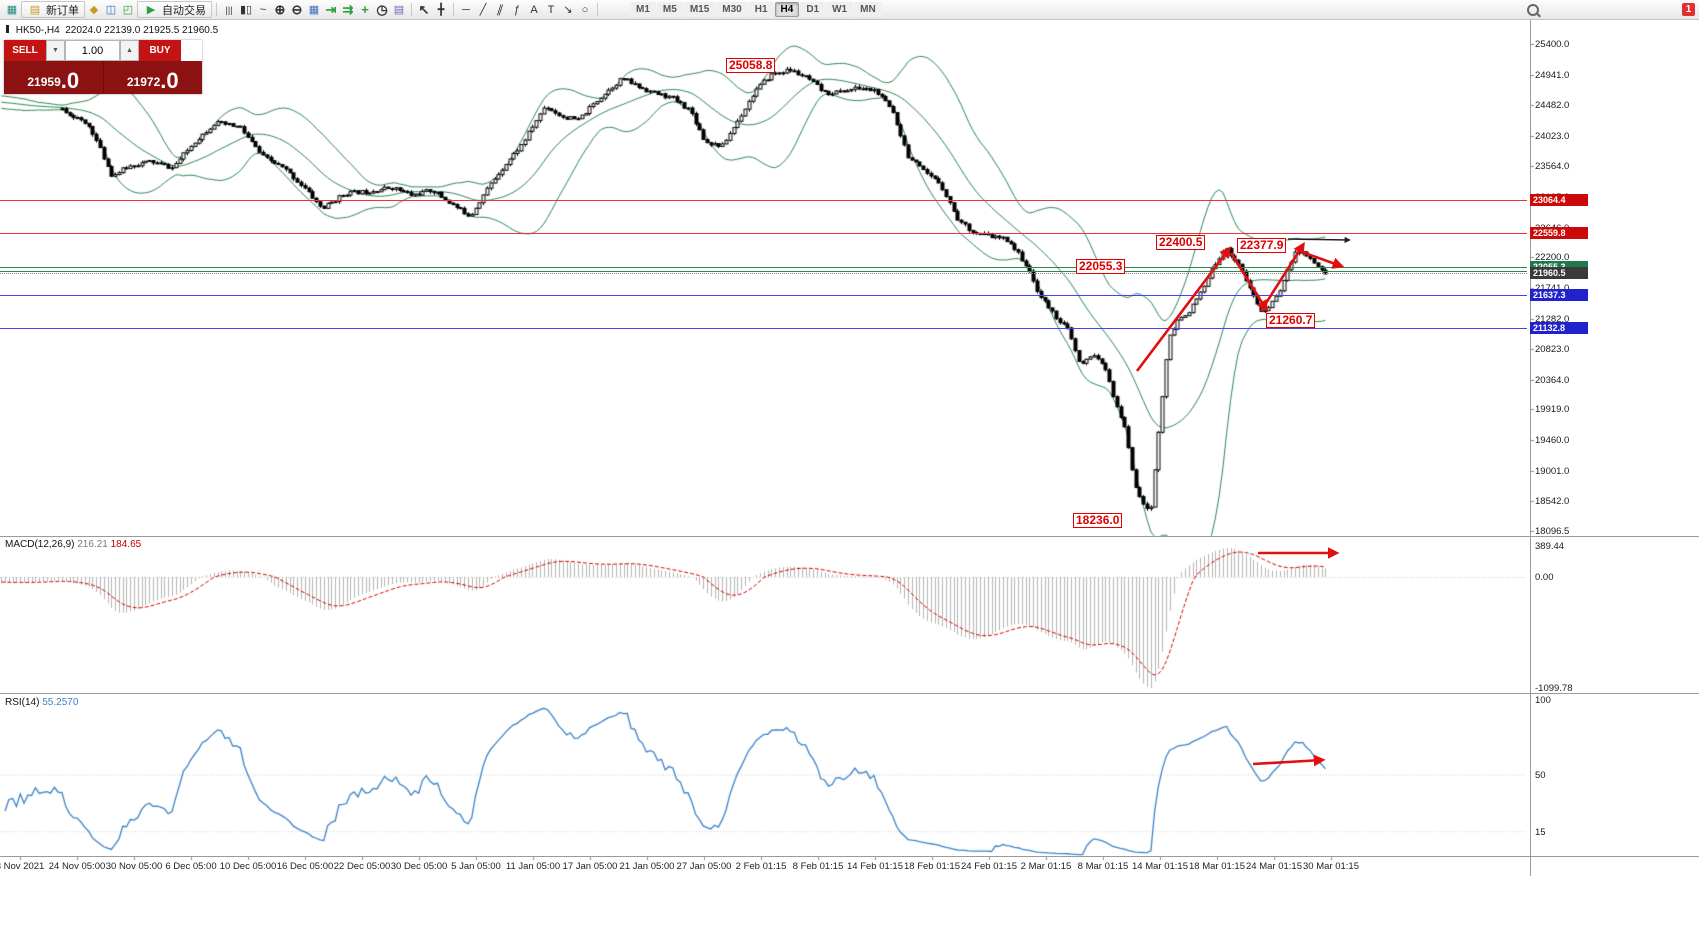 Image resolution: width=1699 pixels, height=940 pixels. I want to click on price-annotation: 25058.8, so click(751, 65).